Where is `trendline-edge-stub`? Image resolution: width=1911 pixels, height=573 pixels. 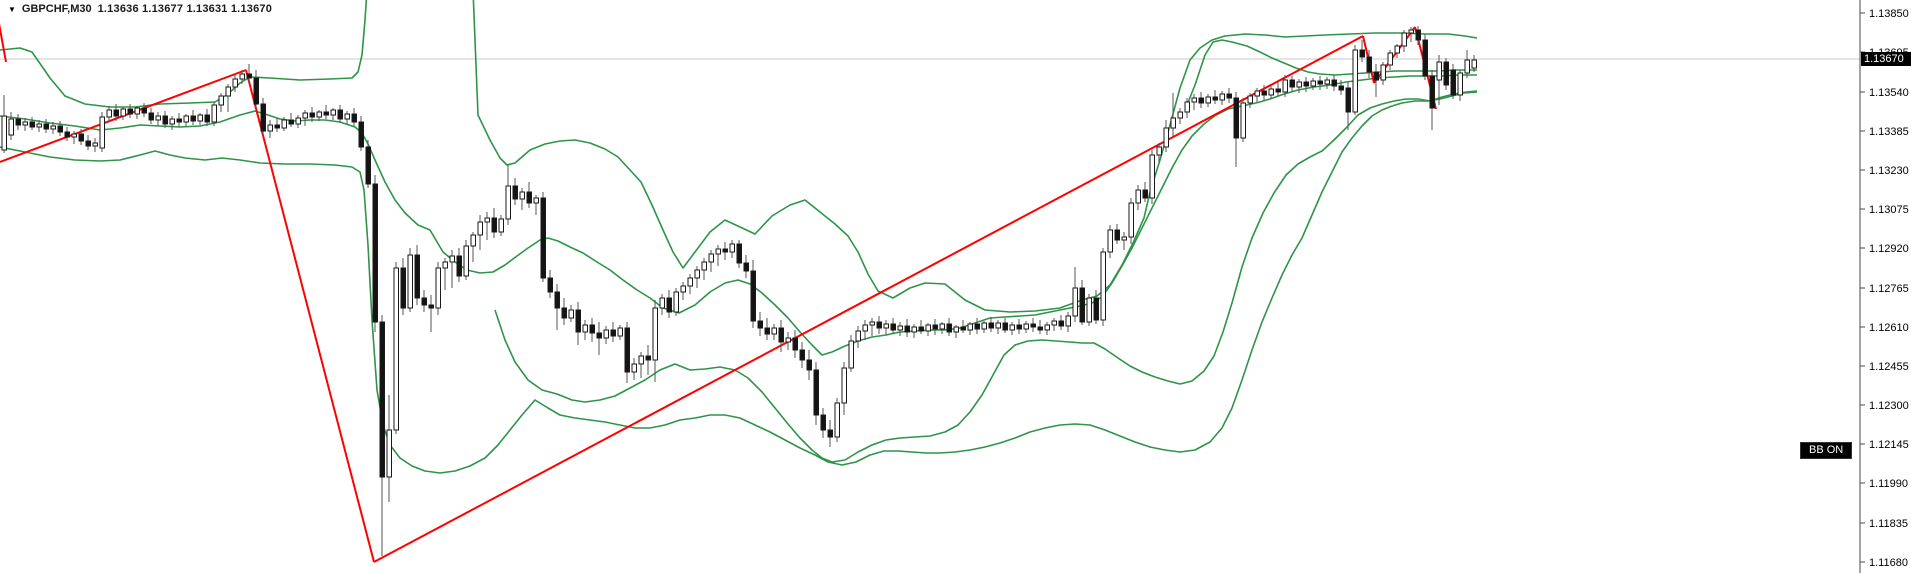
trendline-edge-stub is located at coordinates (3, 40).